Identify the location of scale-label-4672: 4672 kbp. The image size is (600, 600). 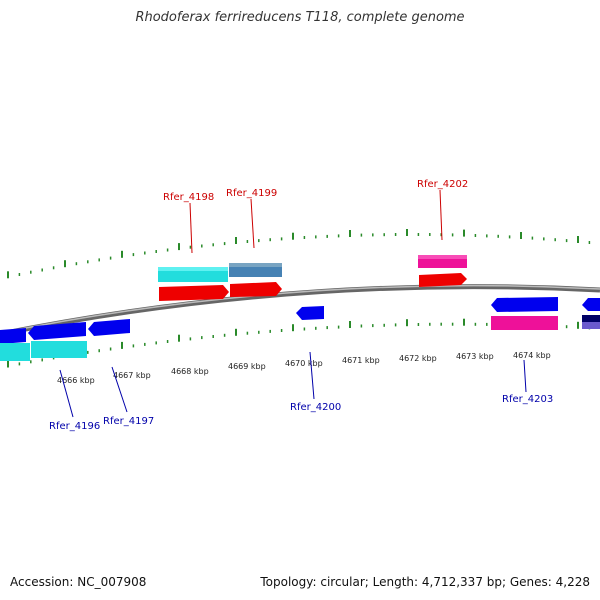
(418, 358).